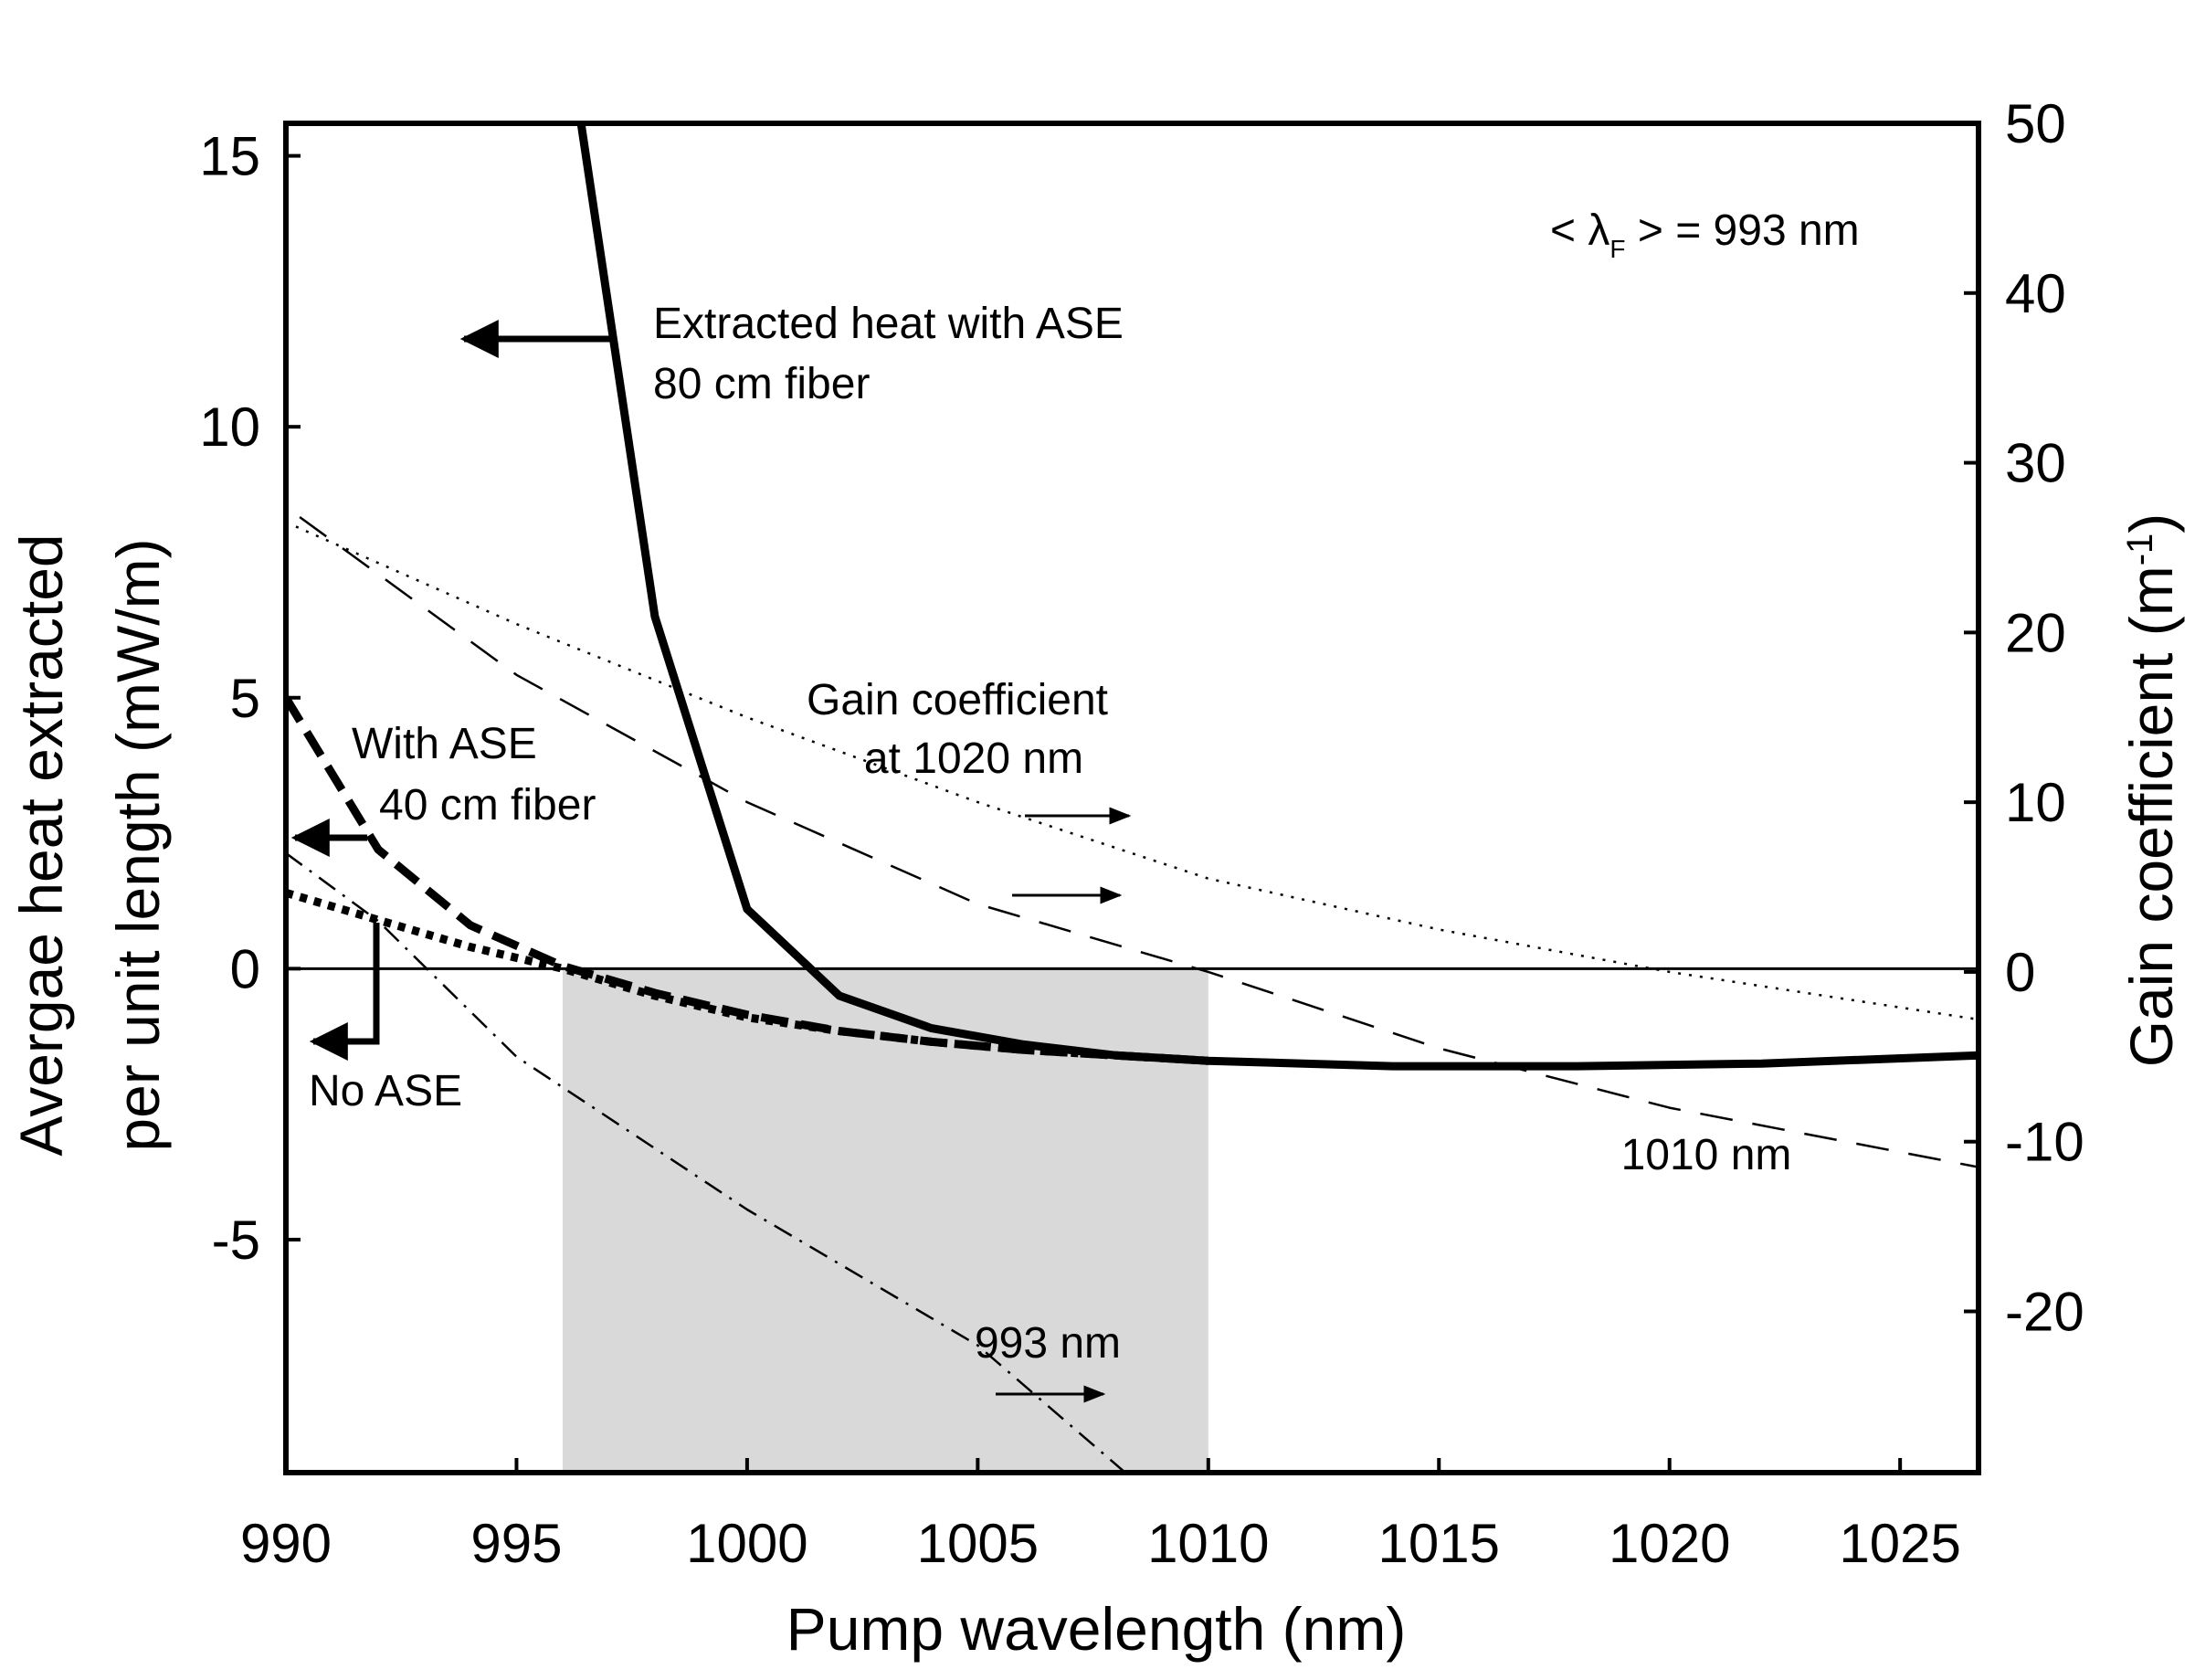 Image resolution: width=2195 pixels, height=1680 pixels. Describe the element at coordinates (2044, 1143) in the screenshot. I see `y-right-tick-label: -10` at that location.